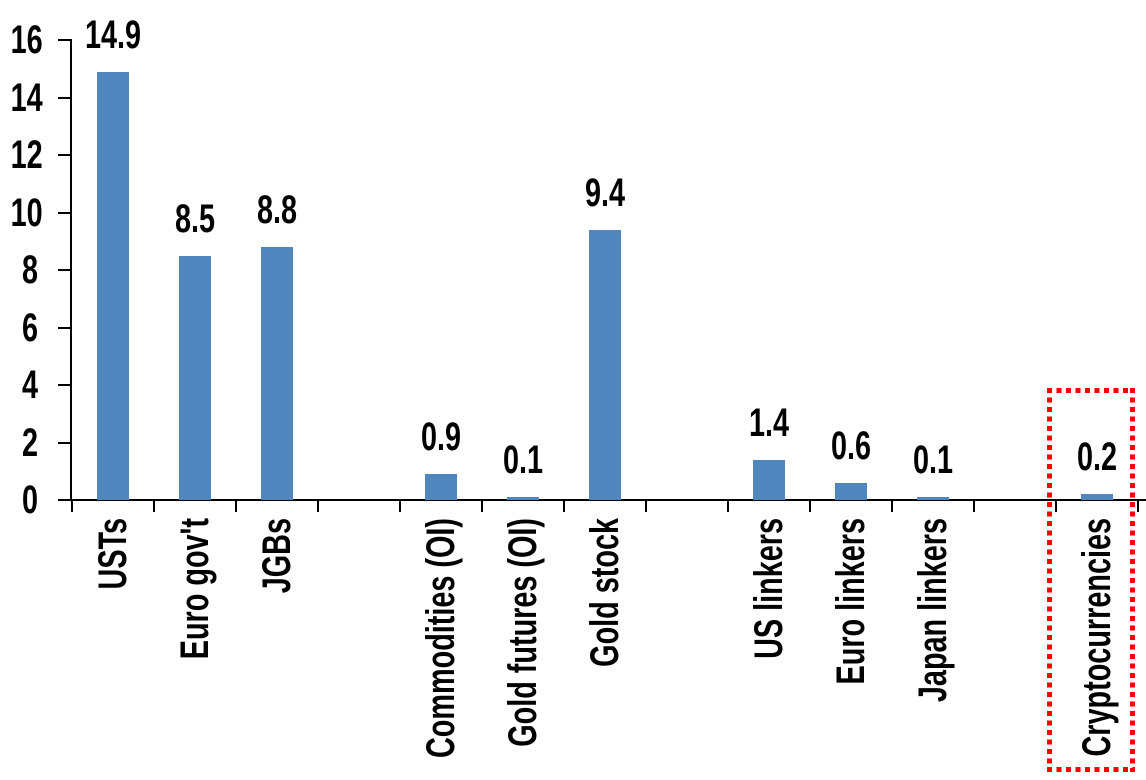 The width and height of the screenshot is (1146, 780). What do you see at coordinates (605, 592) in the screenshot?
I see `category-label: Gold stock` at bounding box center [605, 592].